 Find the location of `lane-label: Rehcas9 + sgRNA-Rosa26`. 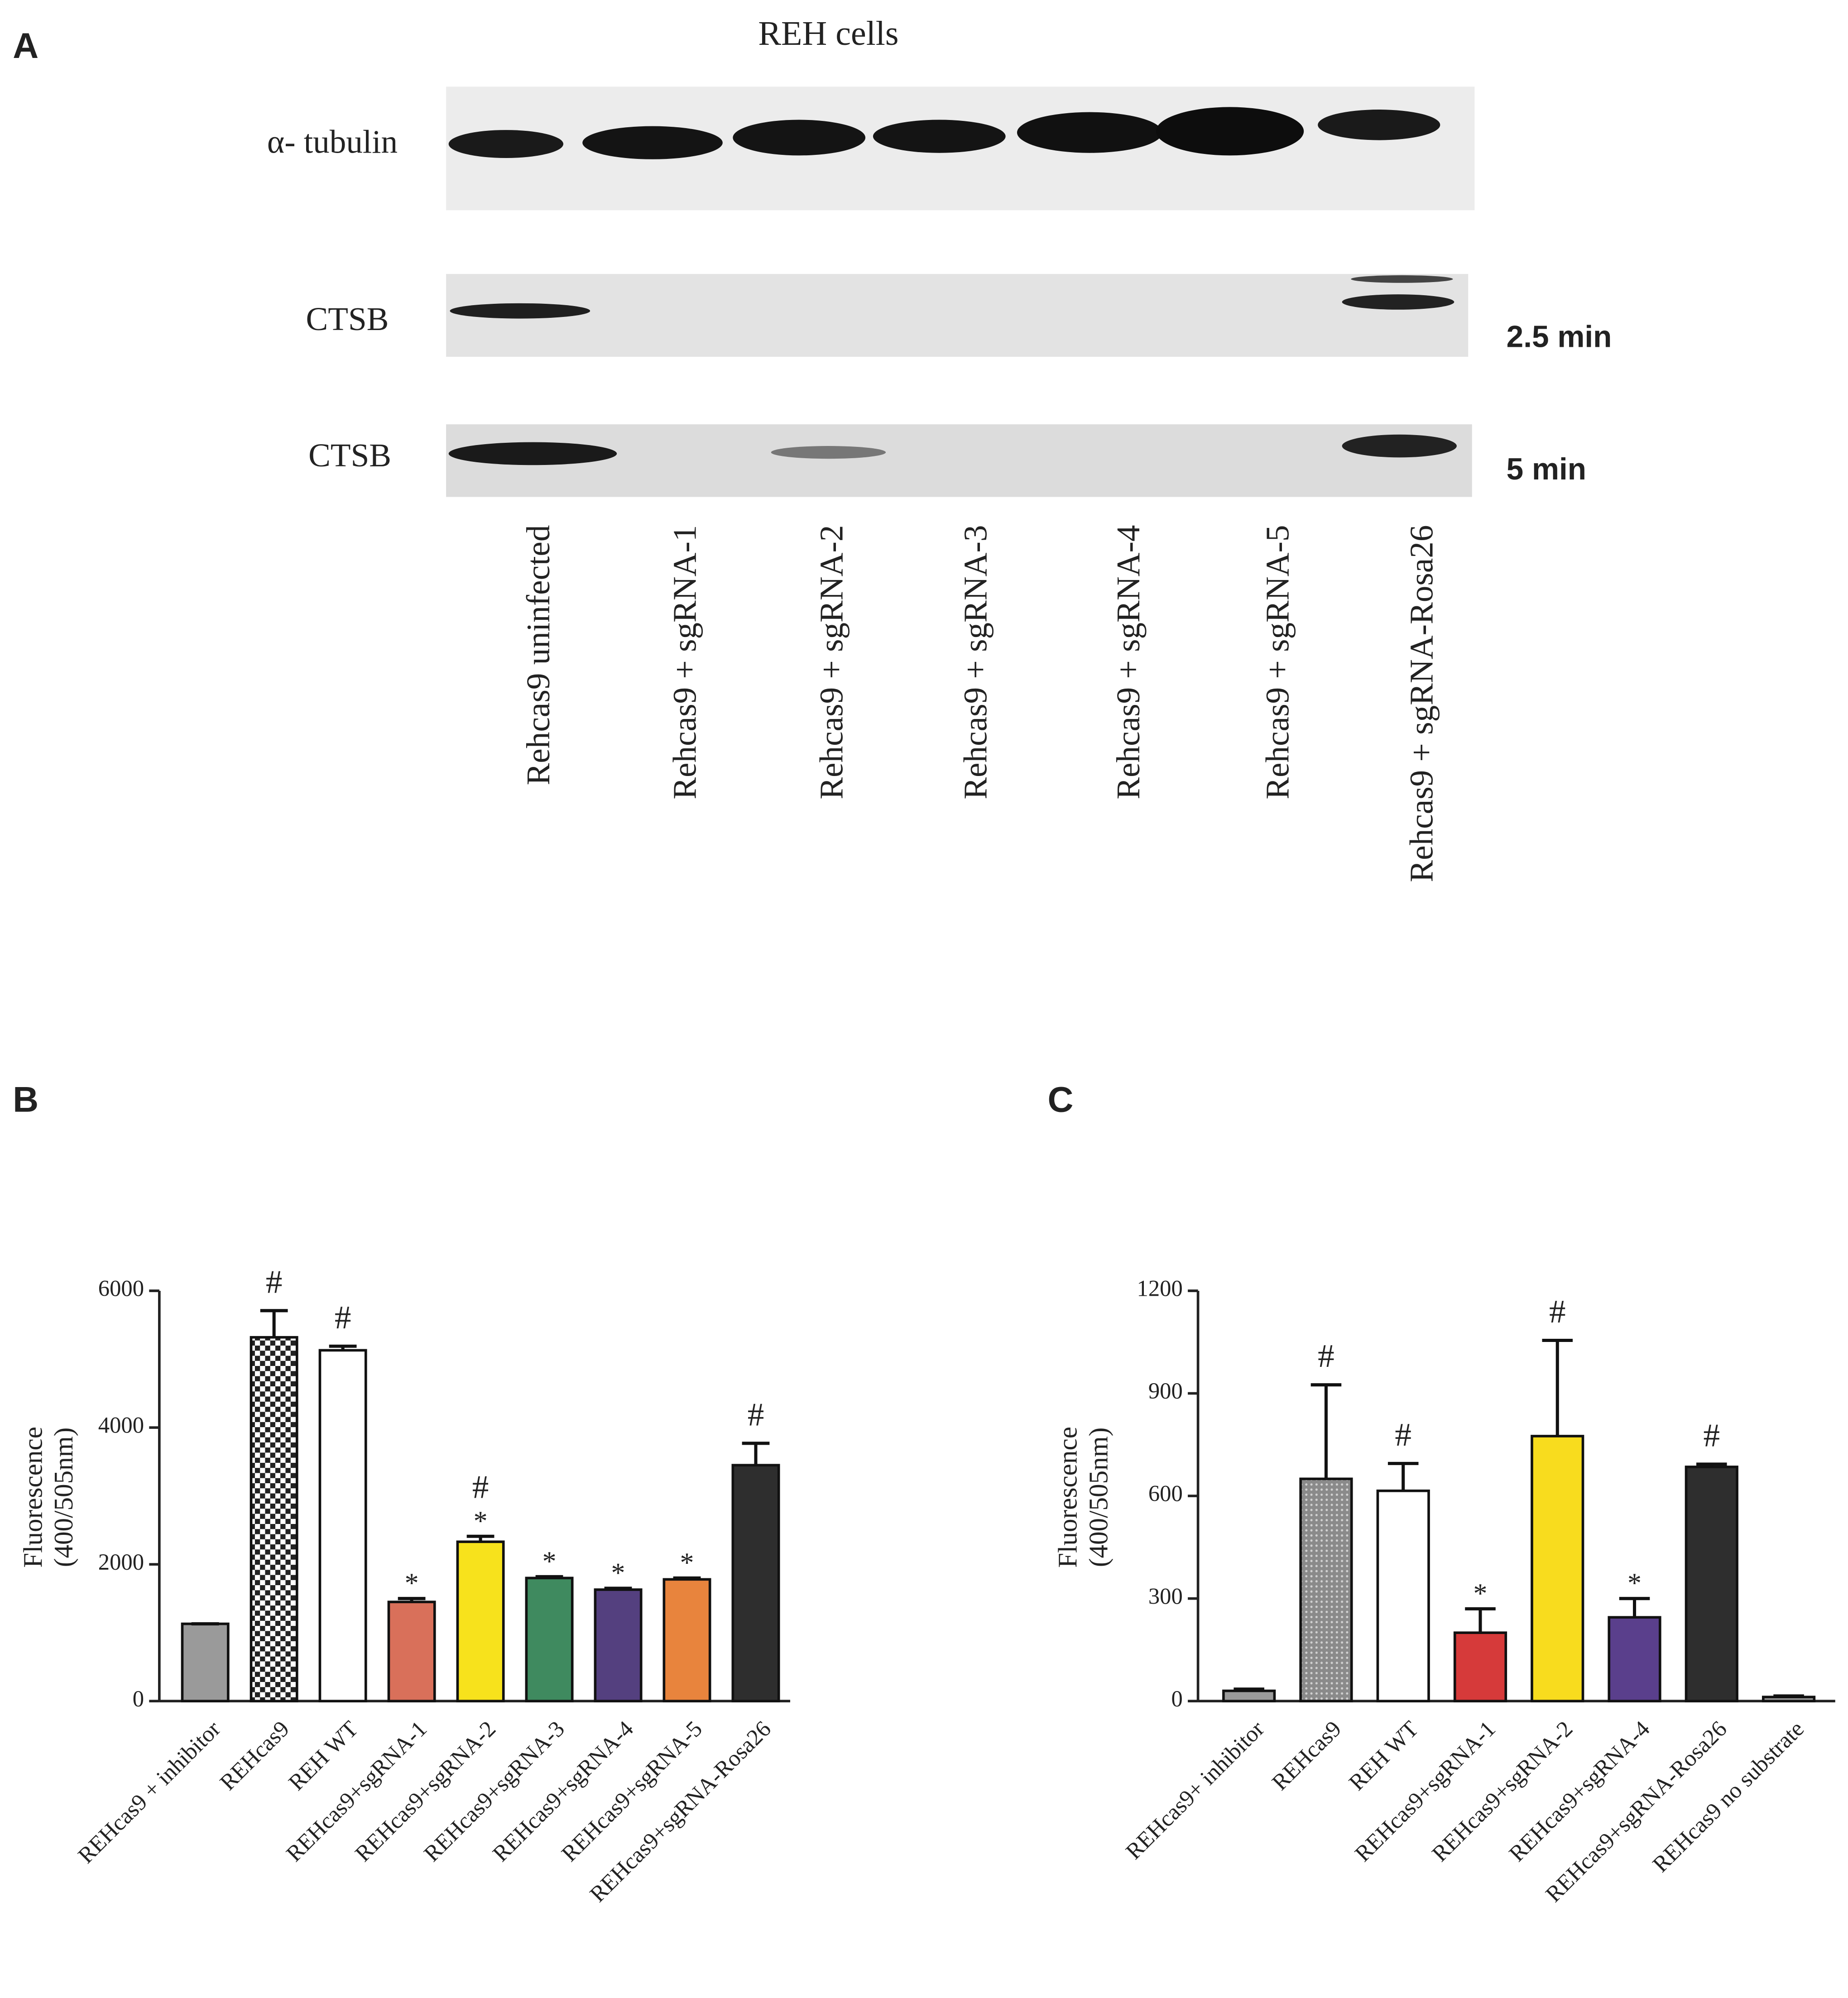

lane-label: Rehcas9 + sgRNA-Rosa26 is located at coordinates (1421, 703).